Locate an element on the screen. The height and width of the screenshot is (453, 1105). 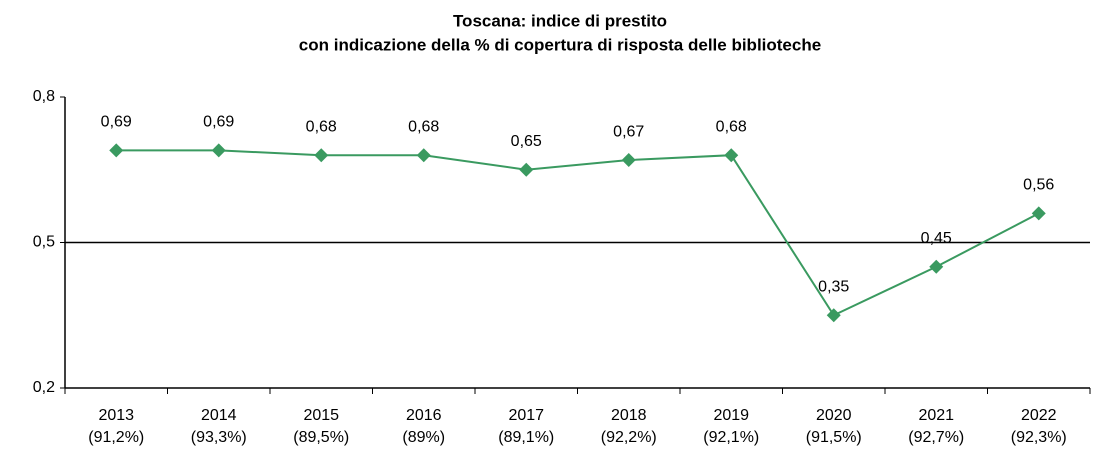
y-tick-label: 0,2 is located at coordinates (44, 387).